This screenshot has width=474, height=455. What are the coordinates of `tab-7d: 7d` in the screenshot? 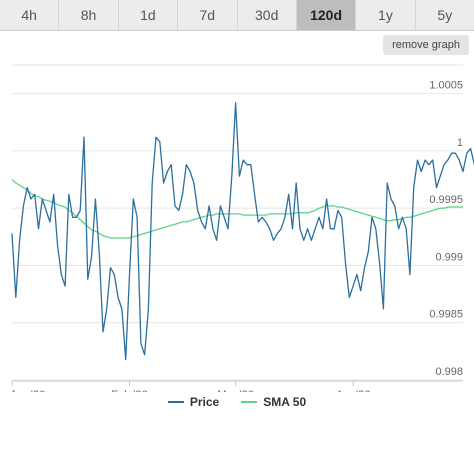 It's located at (208, 15).